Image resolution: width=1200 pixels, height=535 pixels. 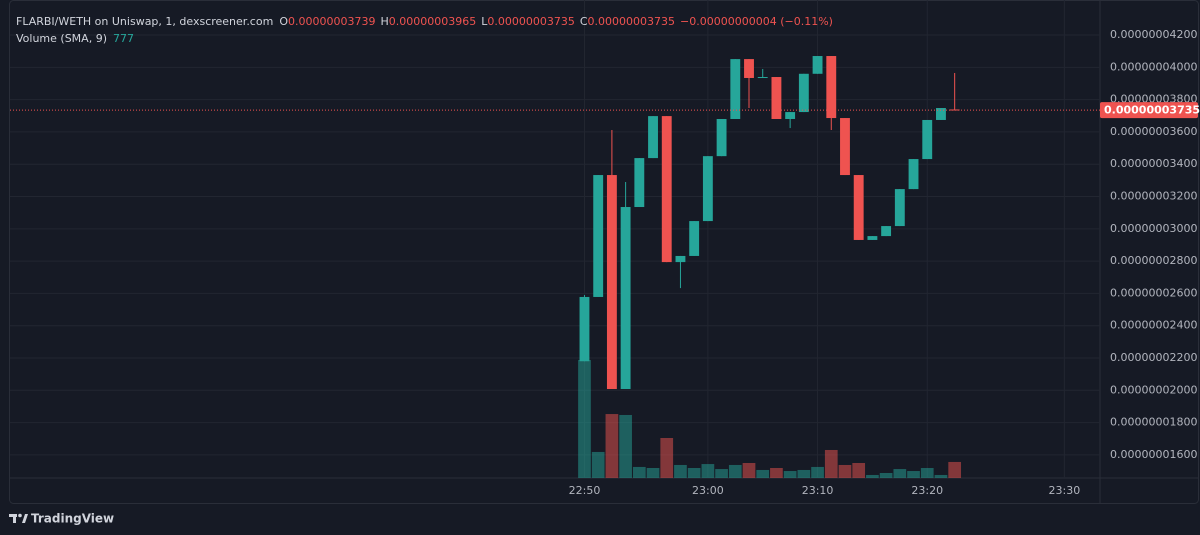 I want to click on volume-legend: Volume (SMA, 9) 777, so click(x=75, y=38).